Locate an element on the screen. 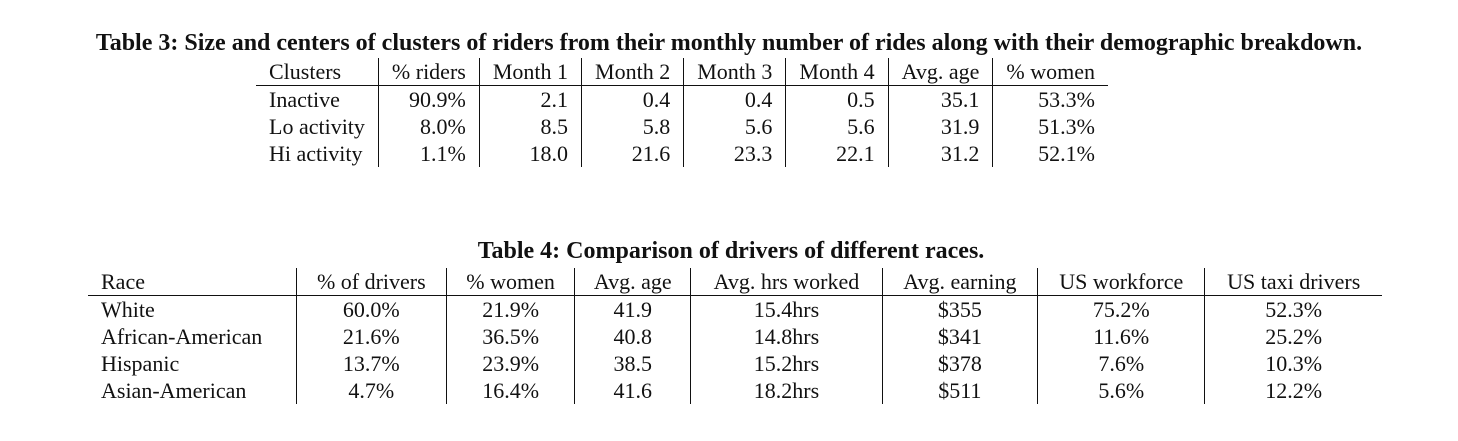  table-cell: $511 is located at coordinates (959, 390).